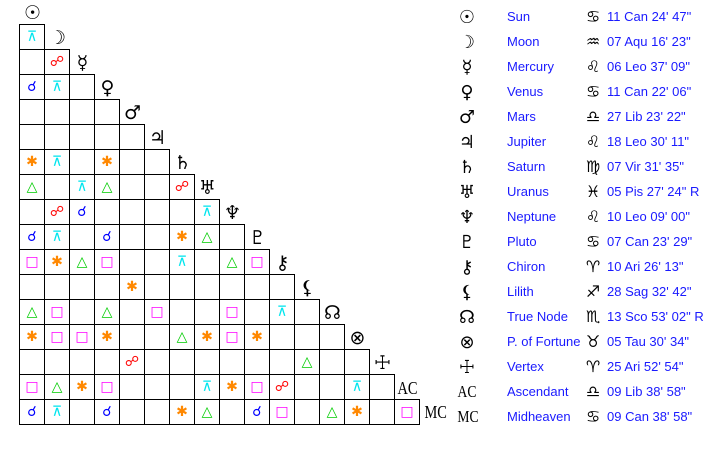  I want to click on body-position: 13 Sco 53' 02" R, so click(655, 316).